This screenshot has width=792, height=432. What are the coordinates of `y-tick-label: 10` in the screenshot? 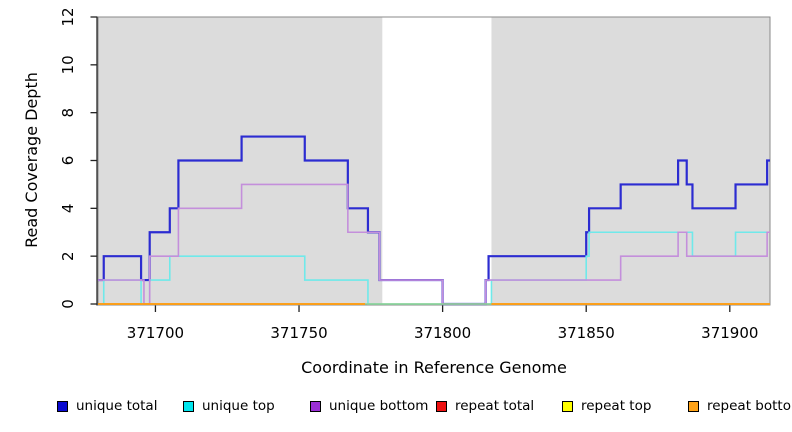 It's located at (68, 64).